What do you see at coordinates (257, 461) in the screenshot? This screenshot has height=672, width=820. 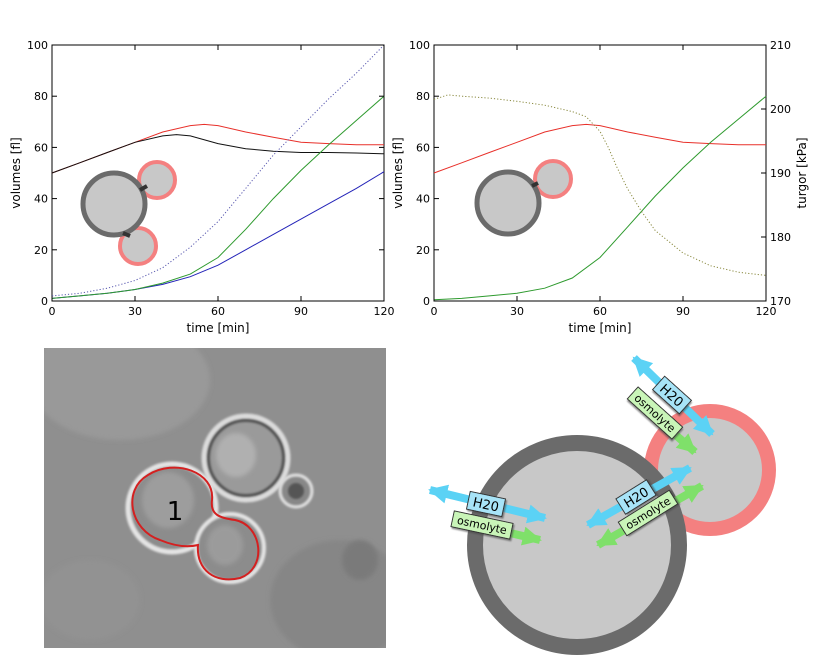 I see `micrograph-cell-upper` at bounding box center [257, 461].